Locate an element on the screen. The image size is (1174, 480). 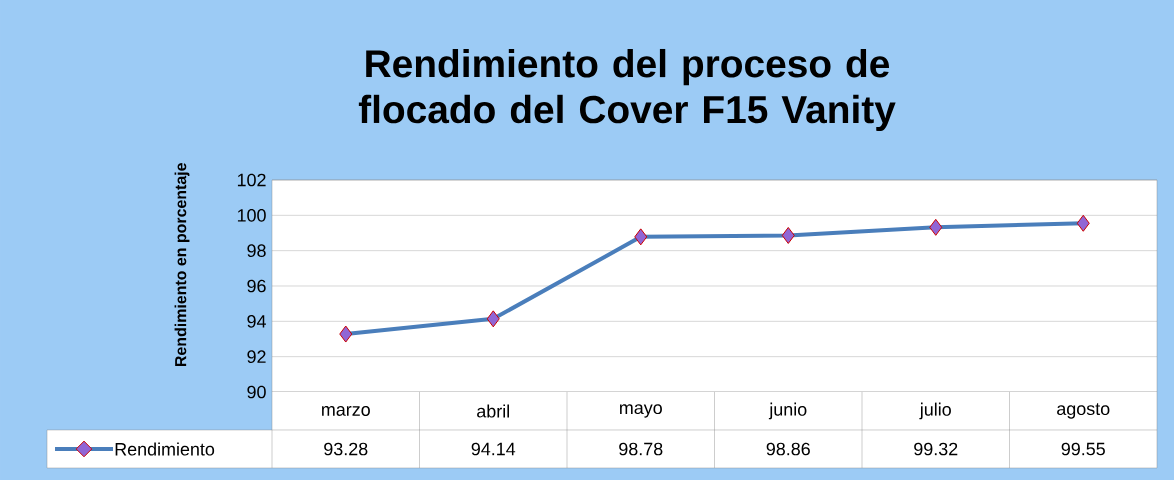
x-tick-label: mayo is located at coordinates (641, 411).